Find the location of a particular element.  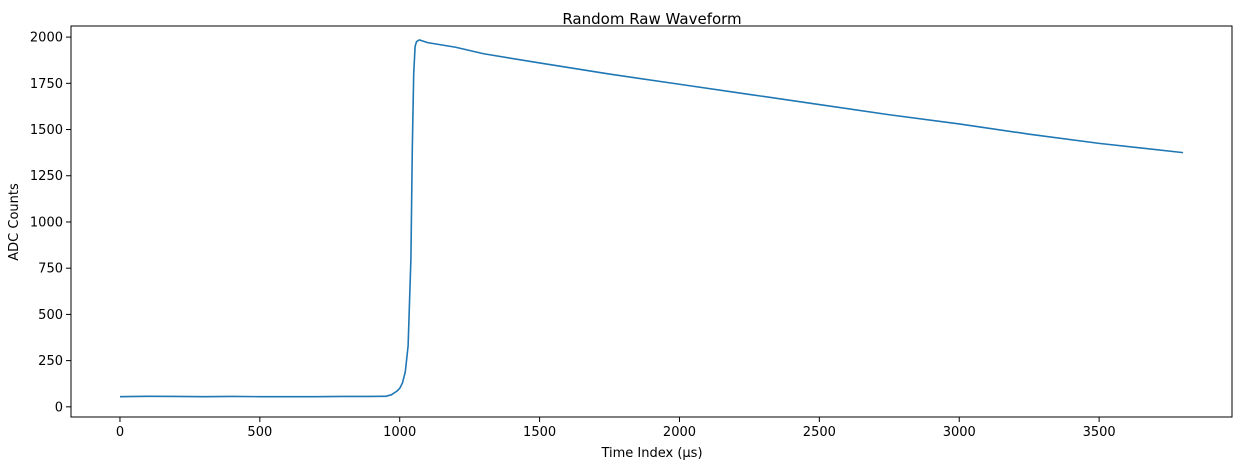

y-tick-label: 2000 is located at coordinates (46, 38).